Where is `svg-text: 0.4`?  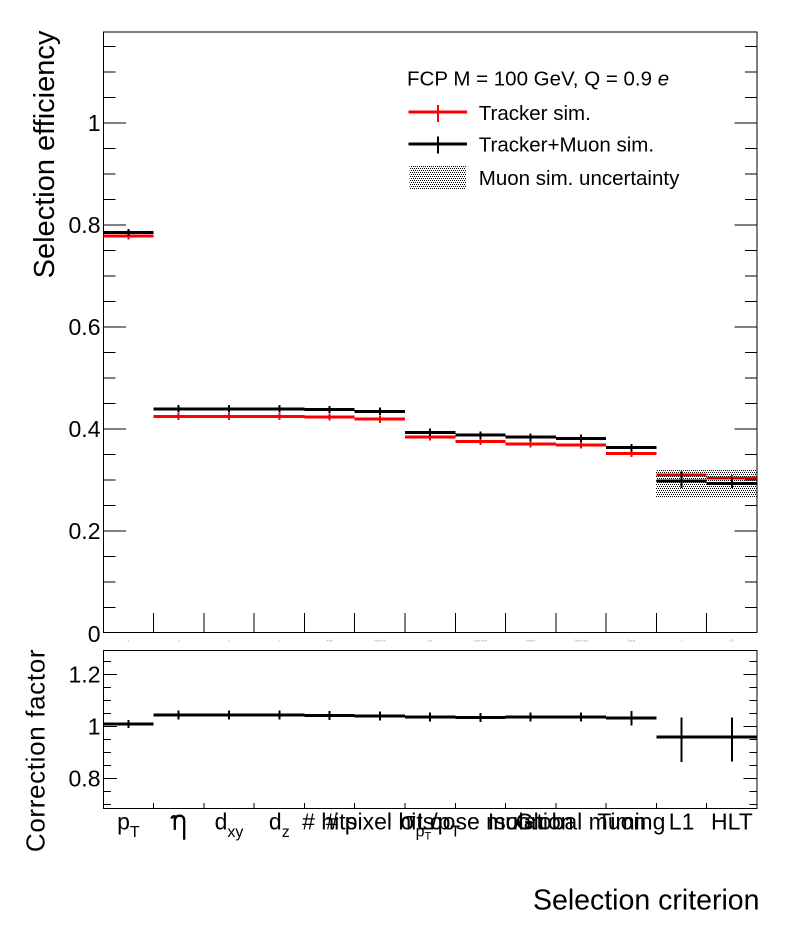
svg-text: 0.4 is located at coordinates (85, 429).